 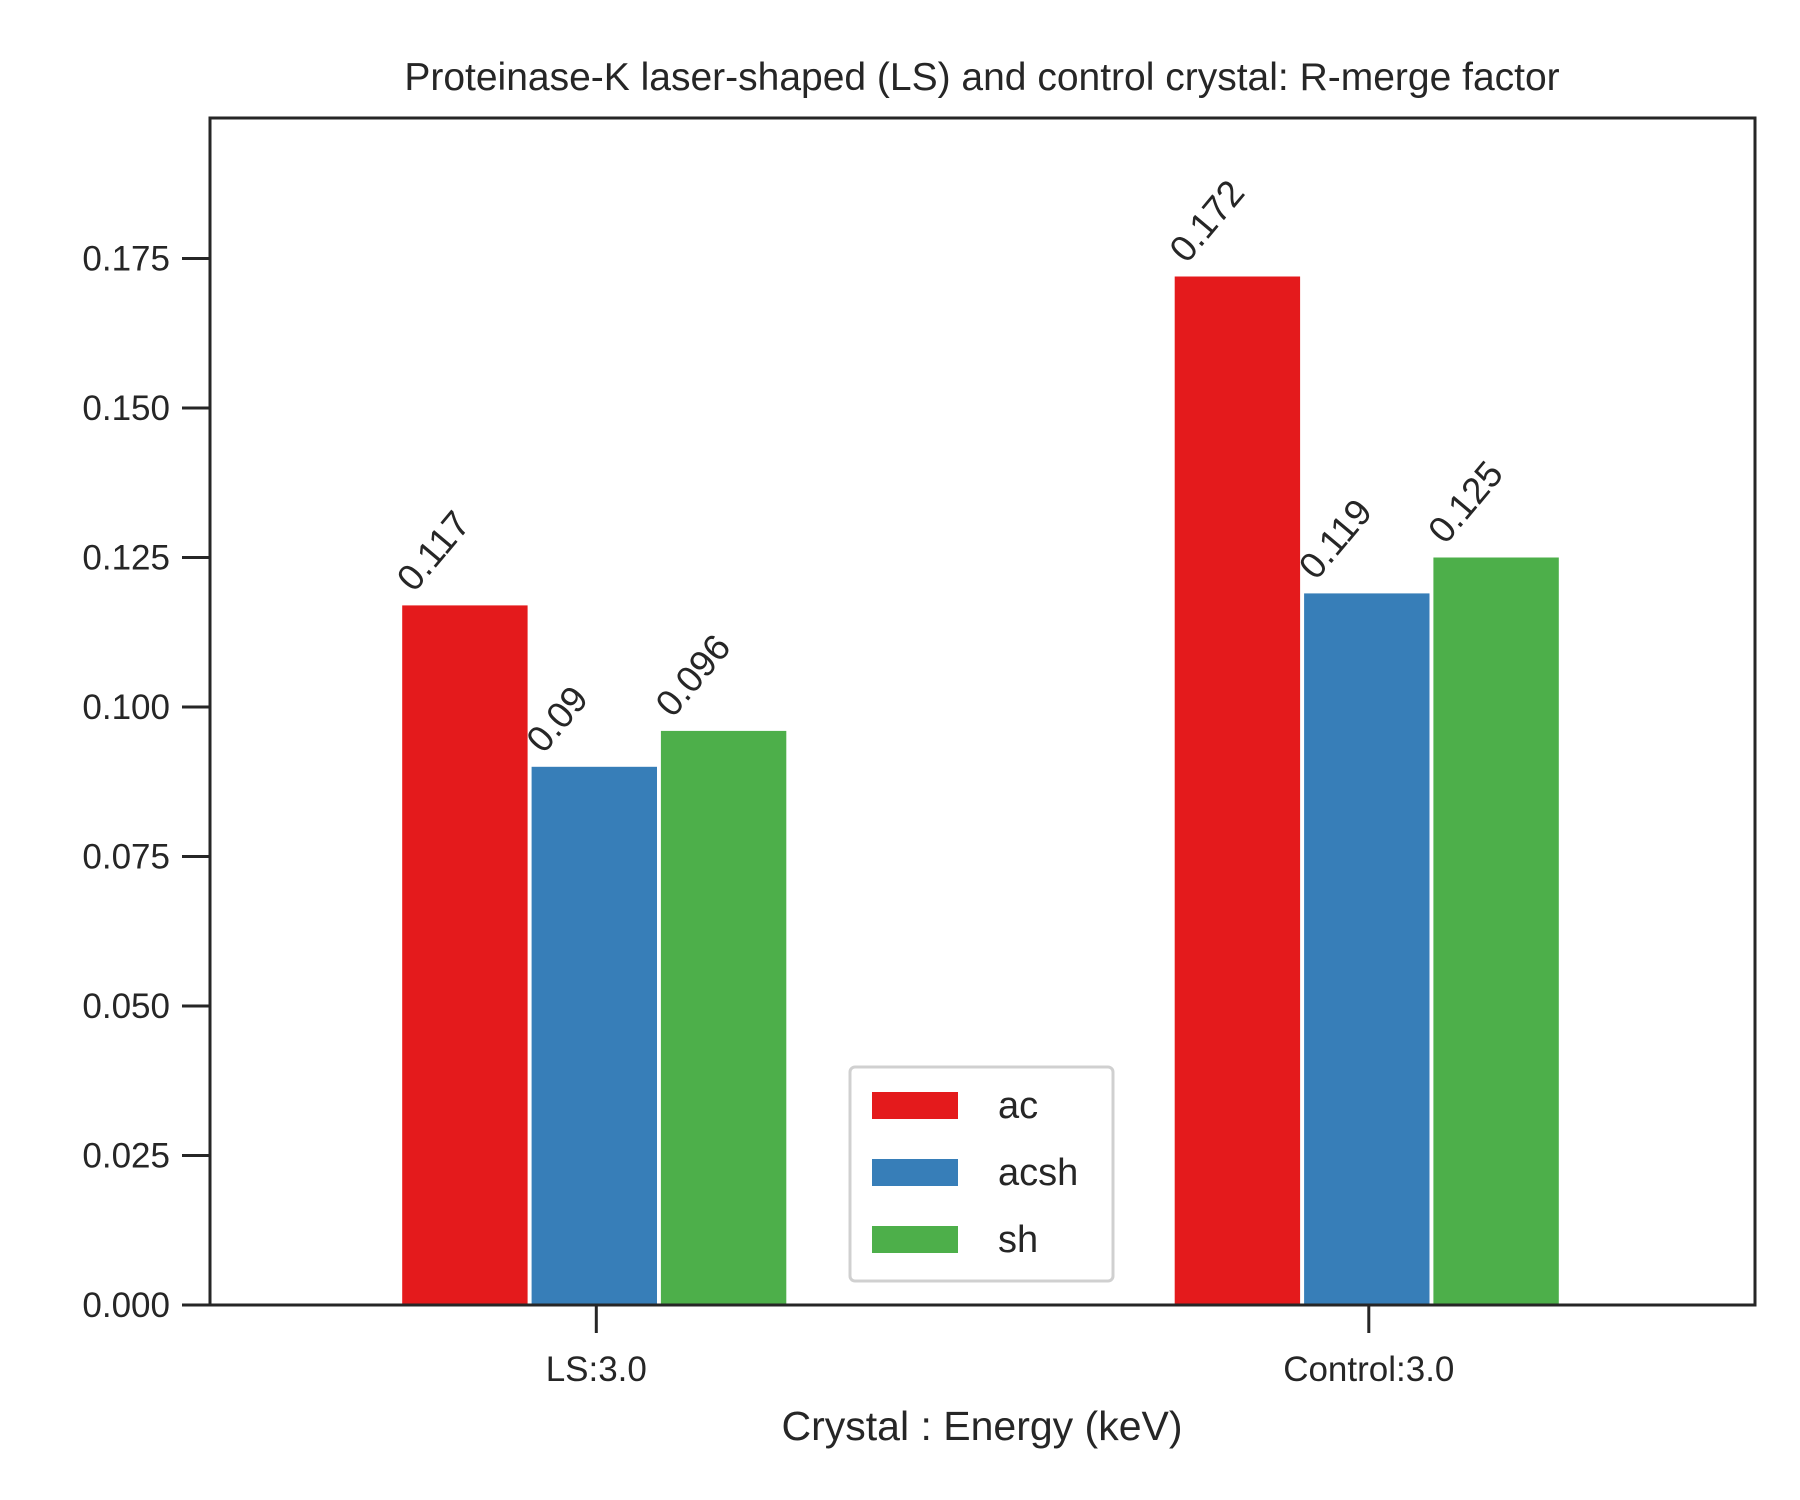 What do you see at coordinates (1465, 501) in the screenshot?
I see `bar-value-label: 0.125` at bounding box center [1465, 501].